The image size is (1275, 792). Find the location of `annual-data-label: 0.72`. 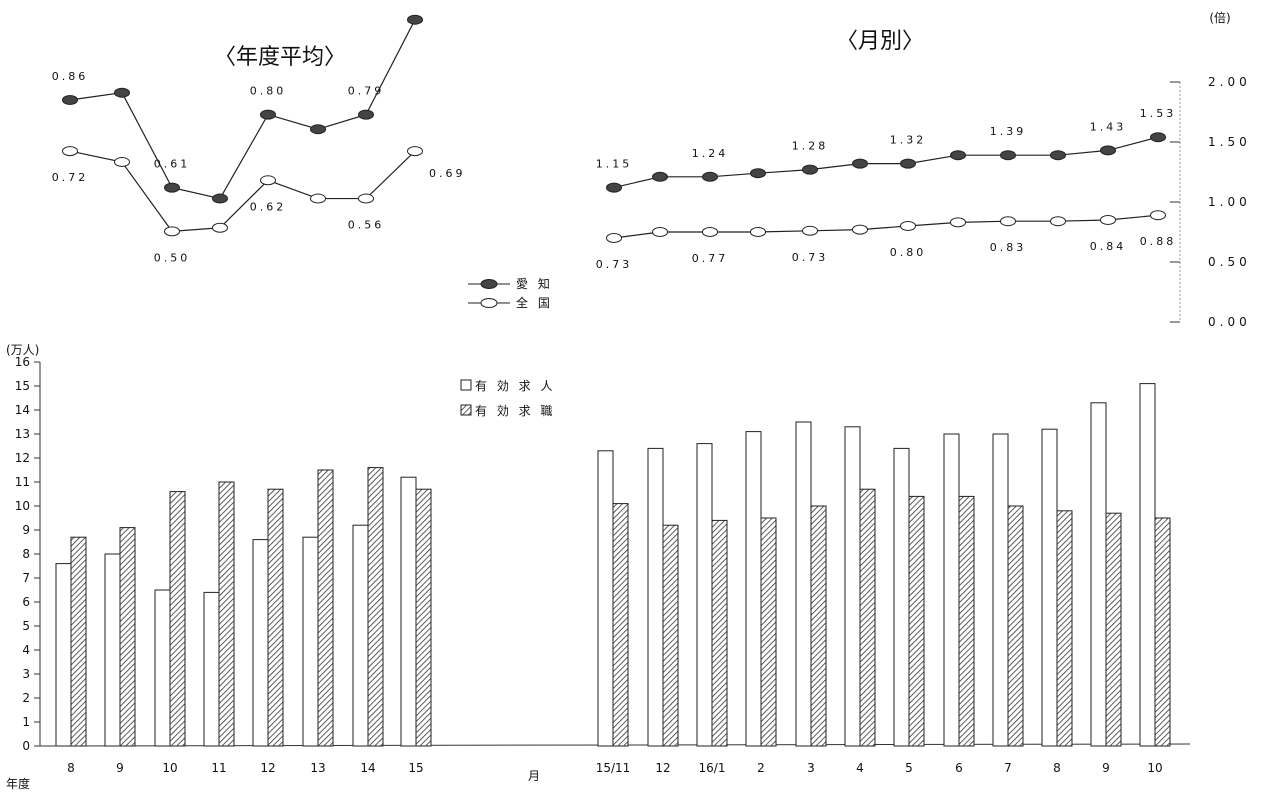

annual-data-label: 0.72 is located at coordinates (70, 177).